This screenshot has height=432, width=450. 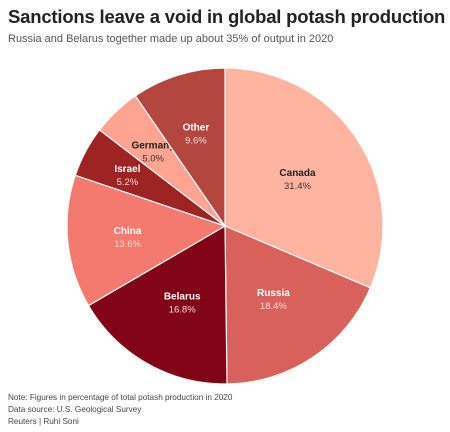 I want to click on footer-source: Data source: U.S. Geological Survey, so click(x=75, y=409).